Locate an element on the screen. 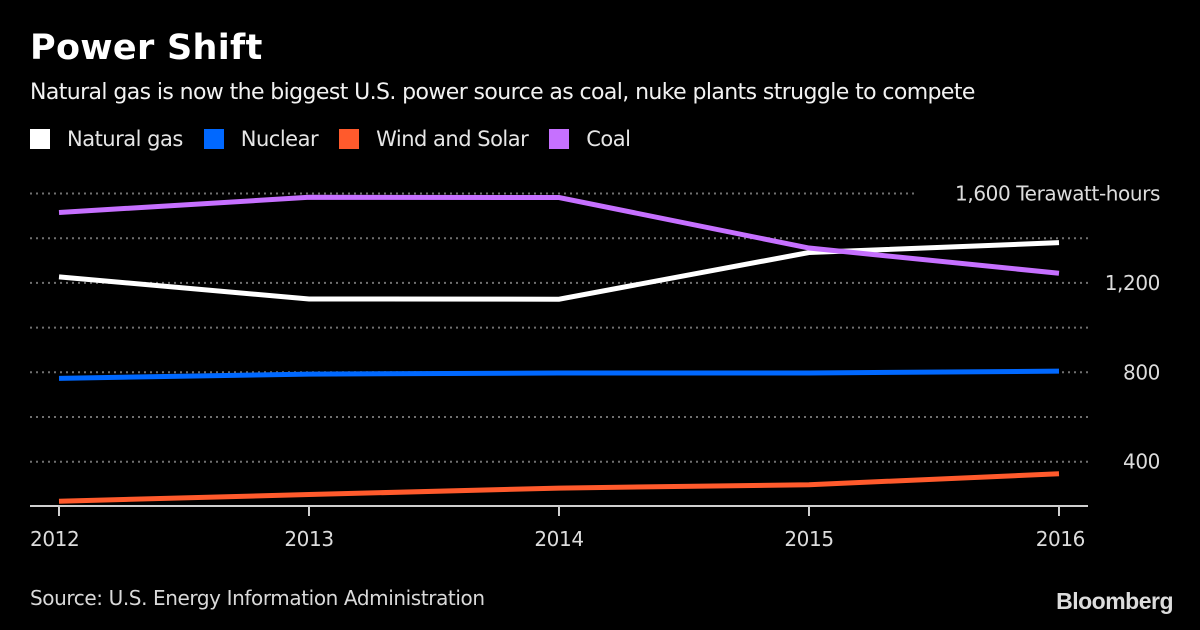  y-tick-label: 400 is located at coordinates (1141, 462).